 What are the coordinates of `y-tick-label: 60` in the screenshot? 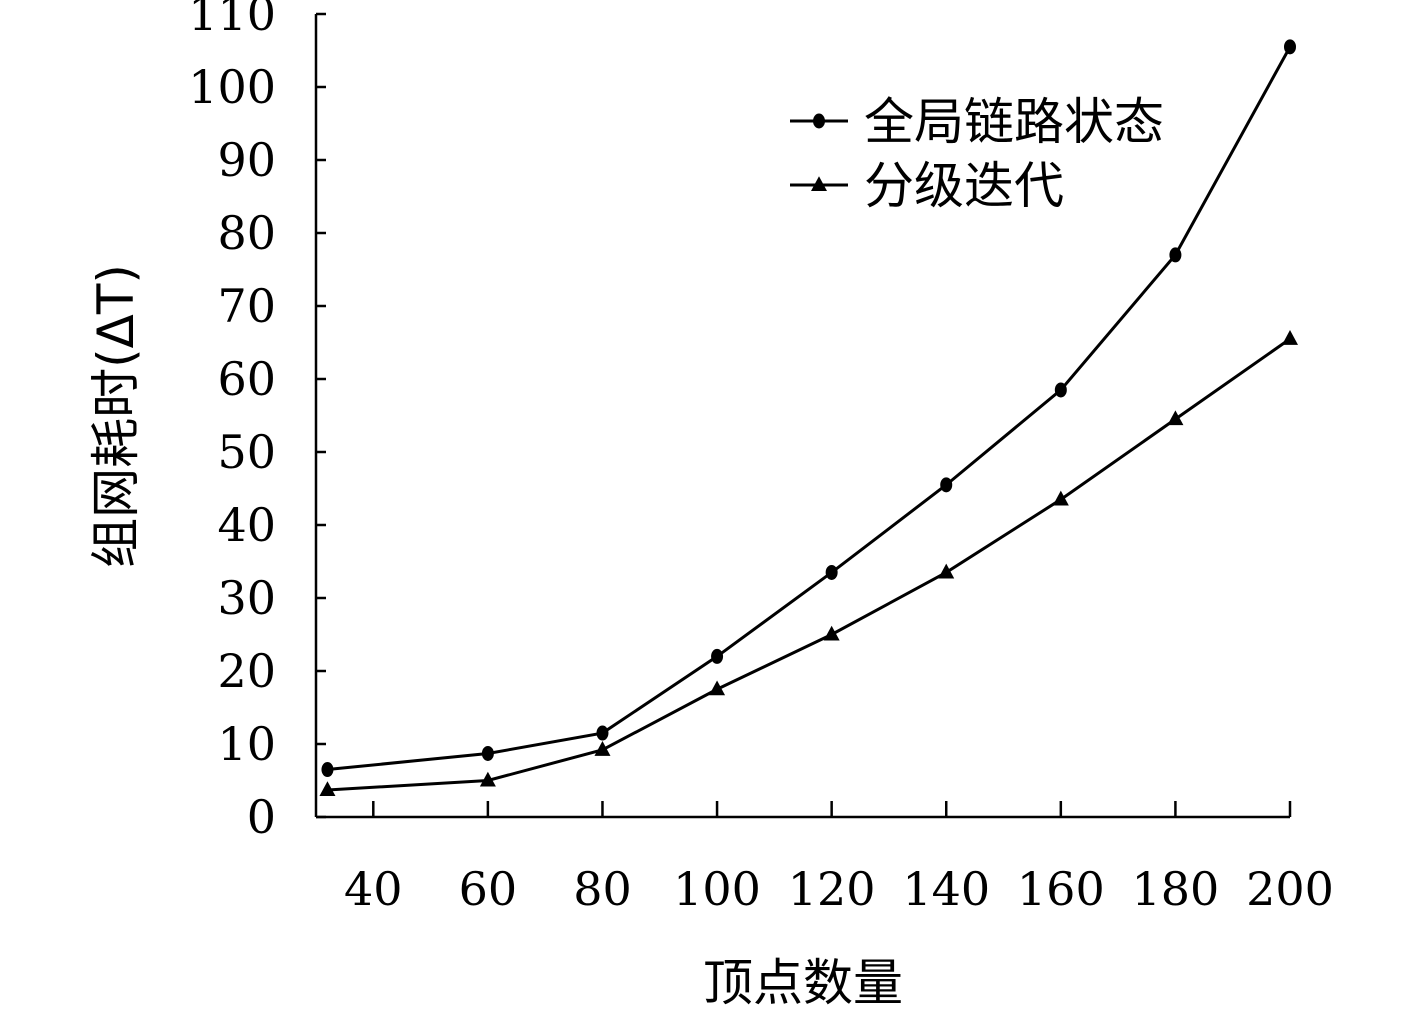 It's located at (246, 379).